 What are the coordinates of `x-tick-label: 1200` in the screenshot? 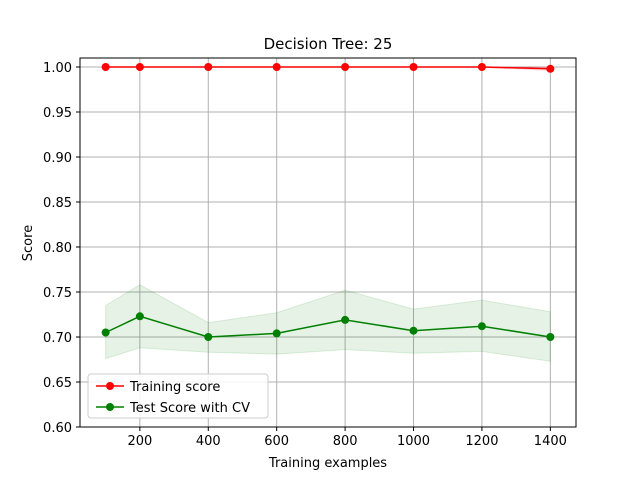 It's located at (481, 441).